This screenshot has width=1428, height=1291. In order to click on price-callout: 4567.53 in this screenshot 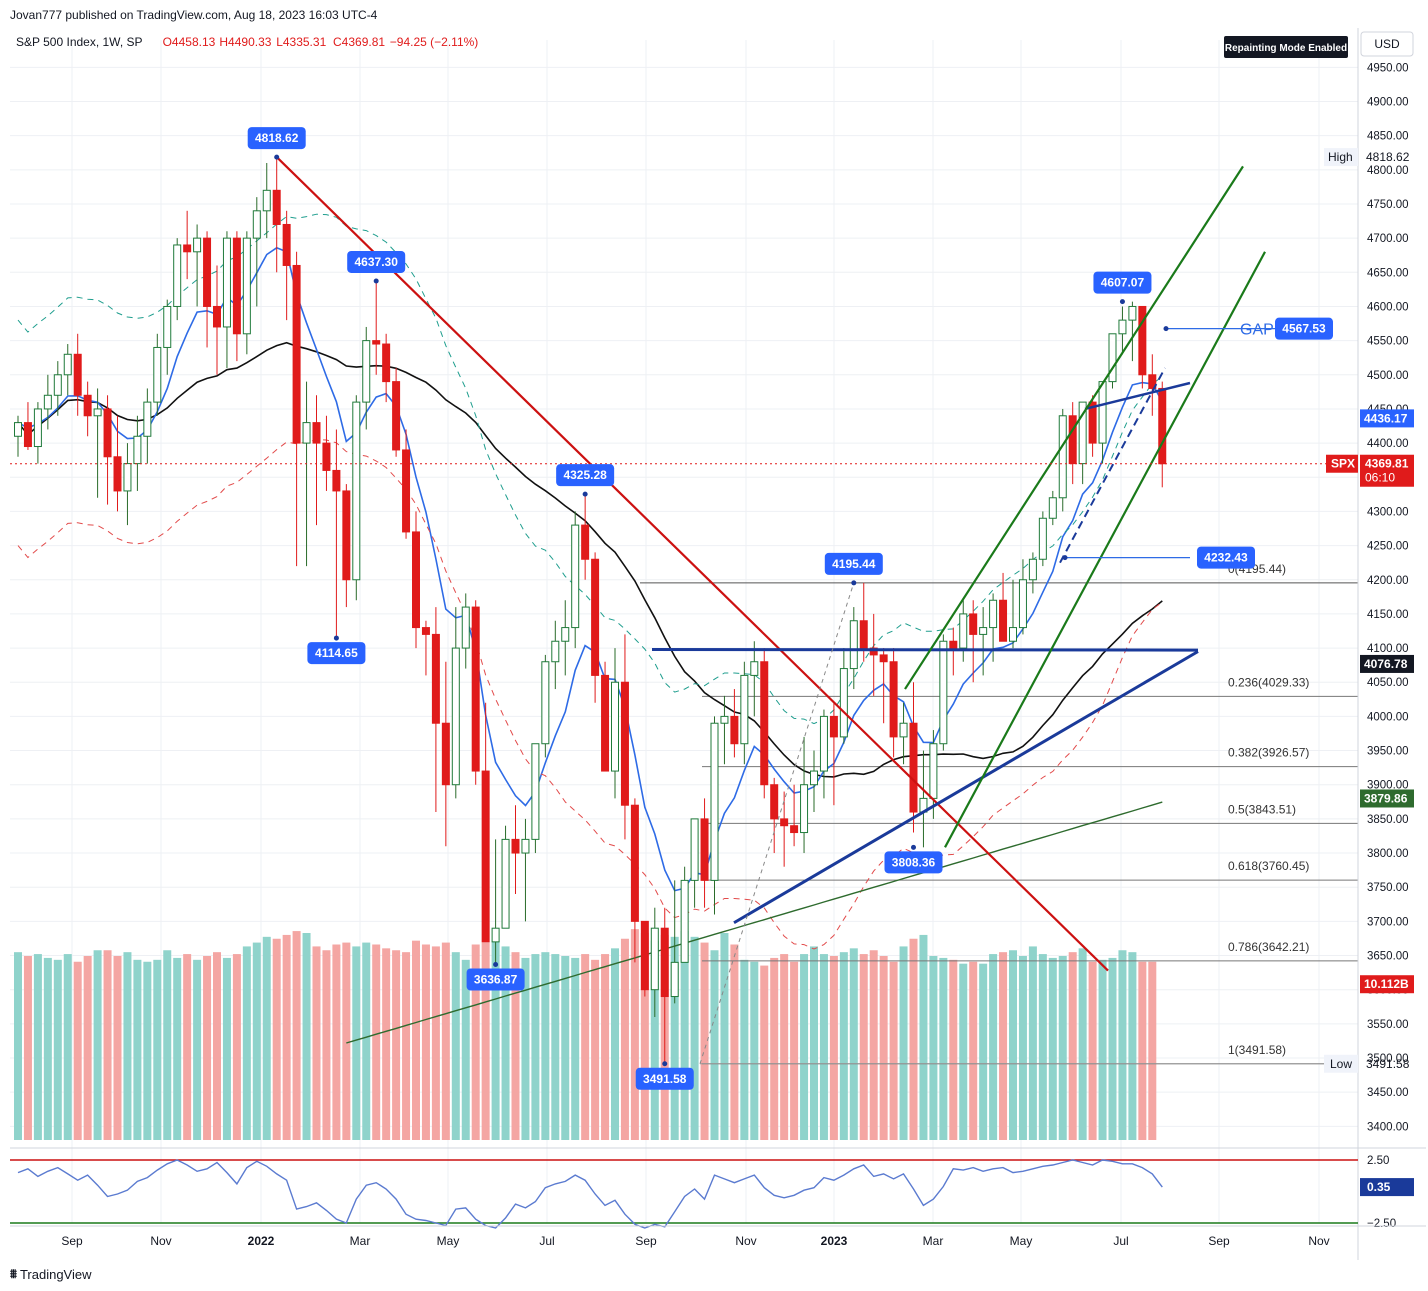, I will do `click(1248, 328)`.